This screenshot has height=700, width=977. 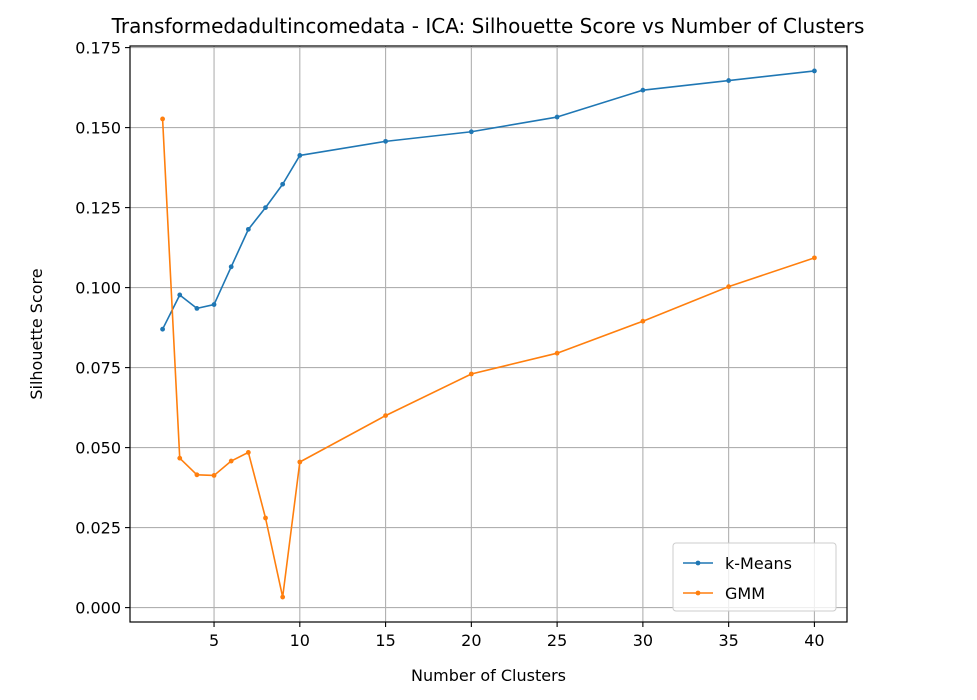 What do you see at coordinates (36, 333) in the screenshot?
I see `y-axis-title: Silhouette Score` at bounding box center [36, 333].